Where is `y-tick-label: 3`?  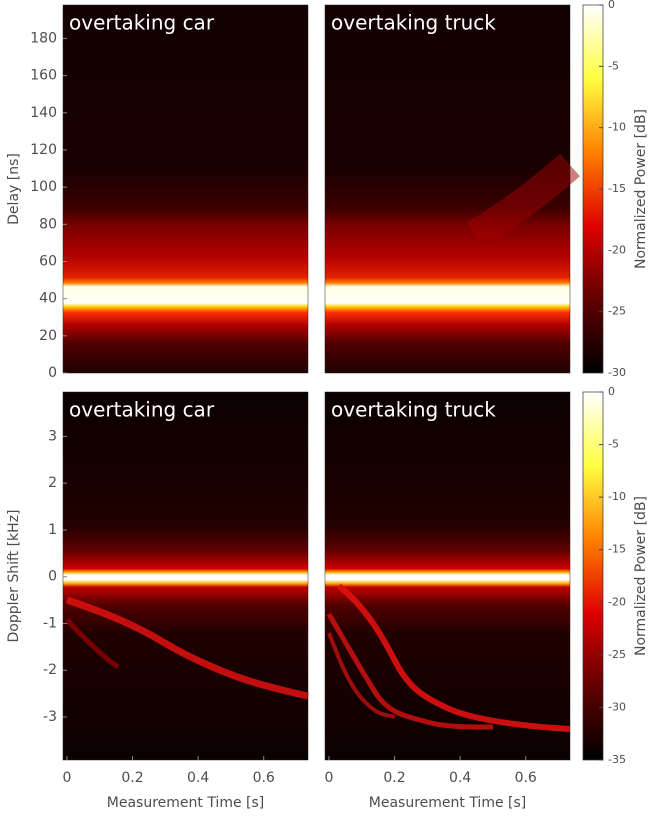
y-tick-label: 3 is located at coordinates (52, 436).